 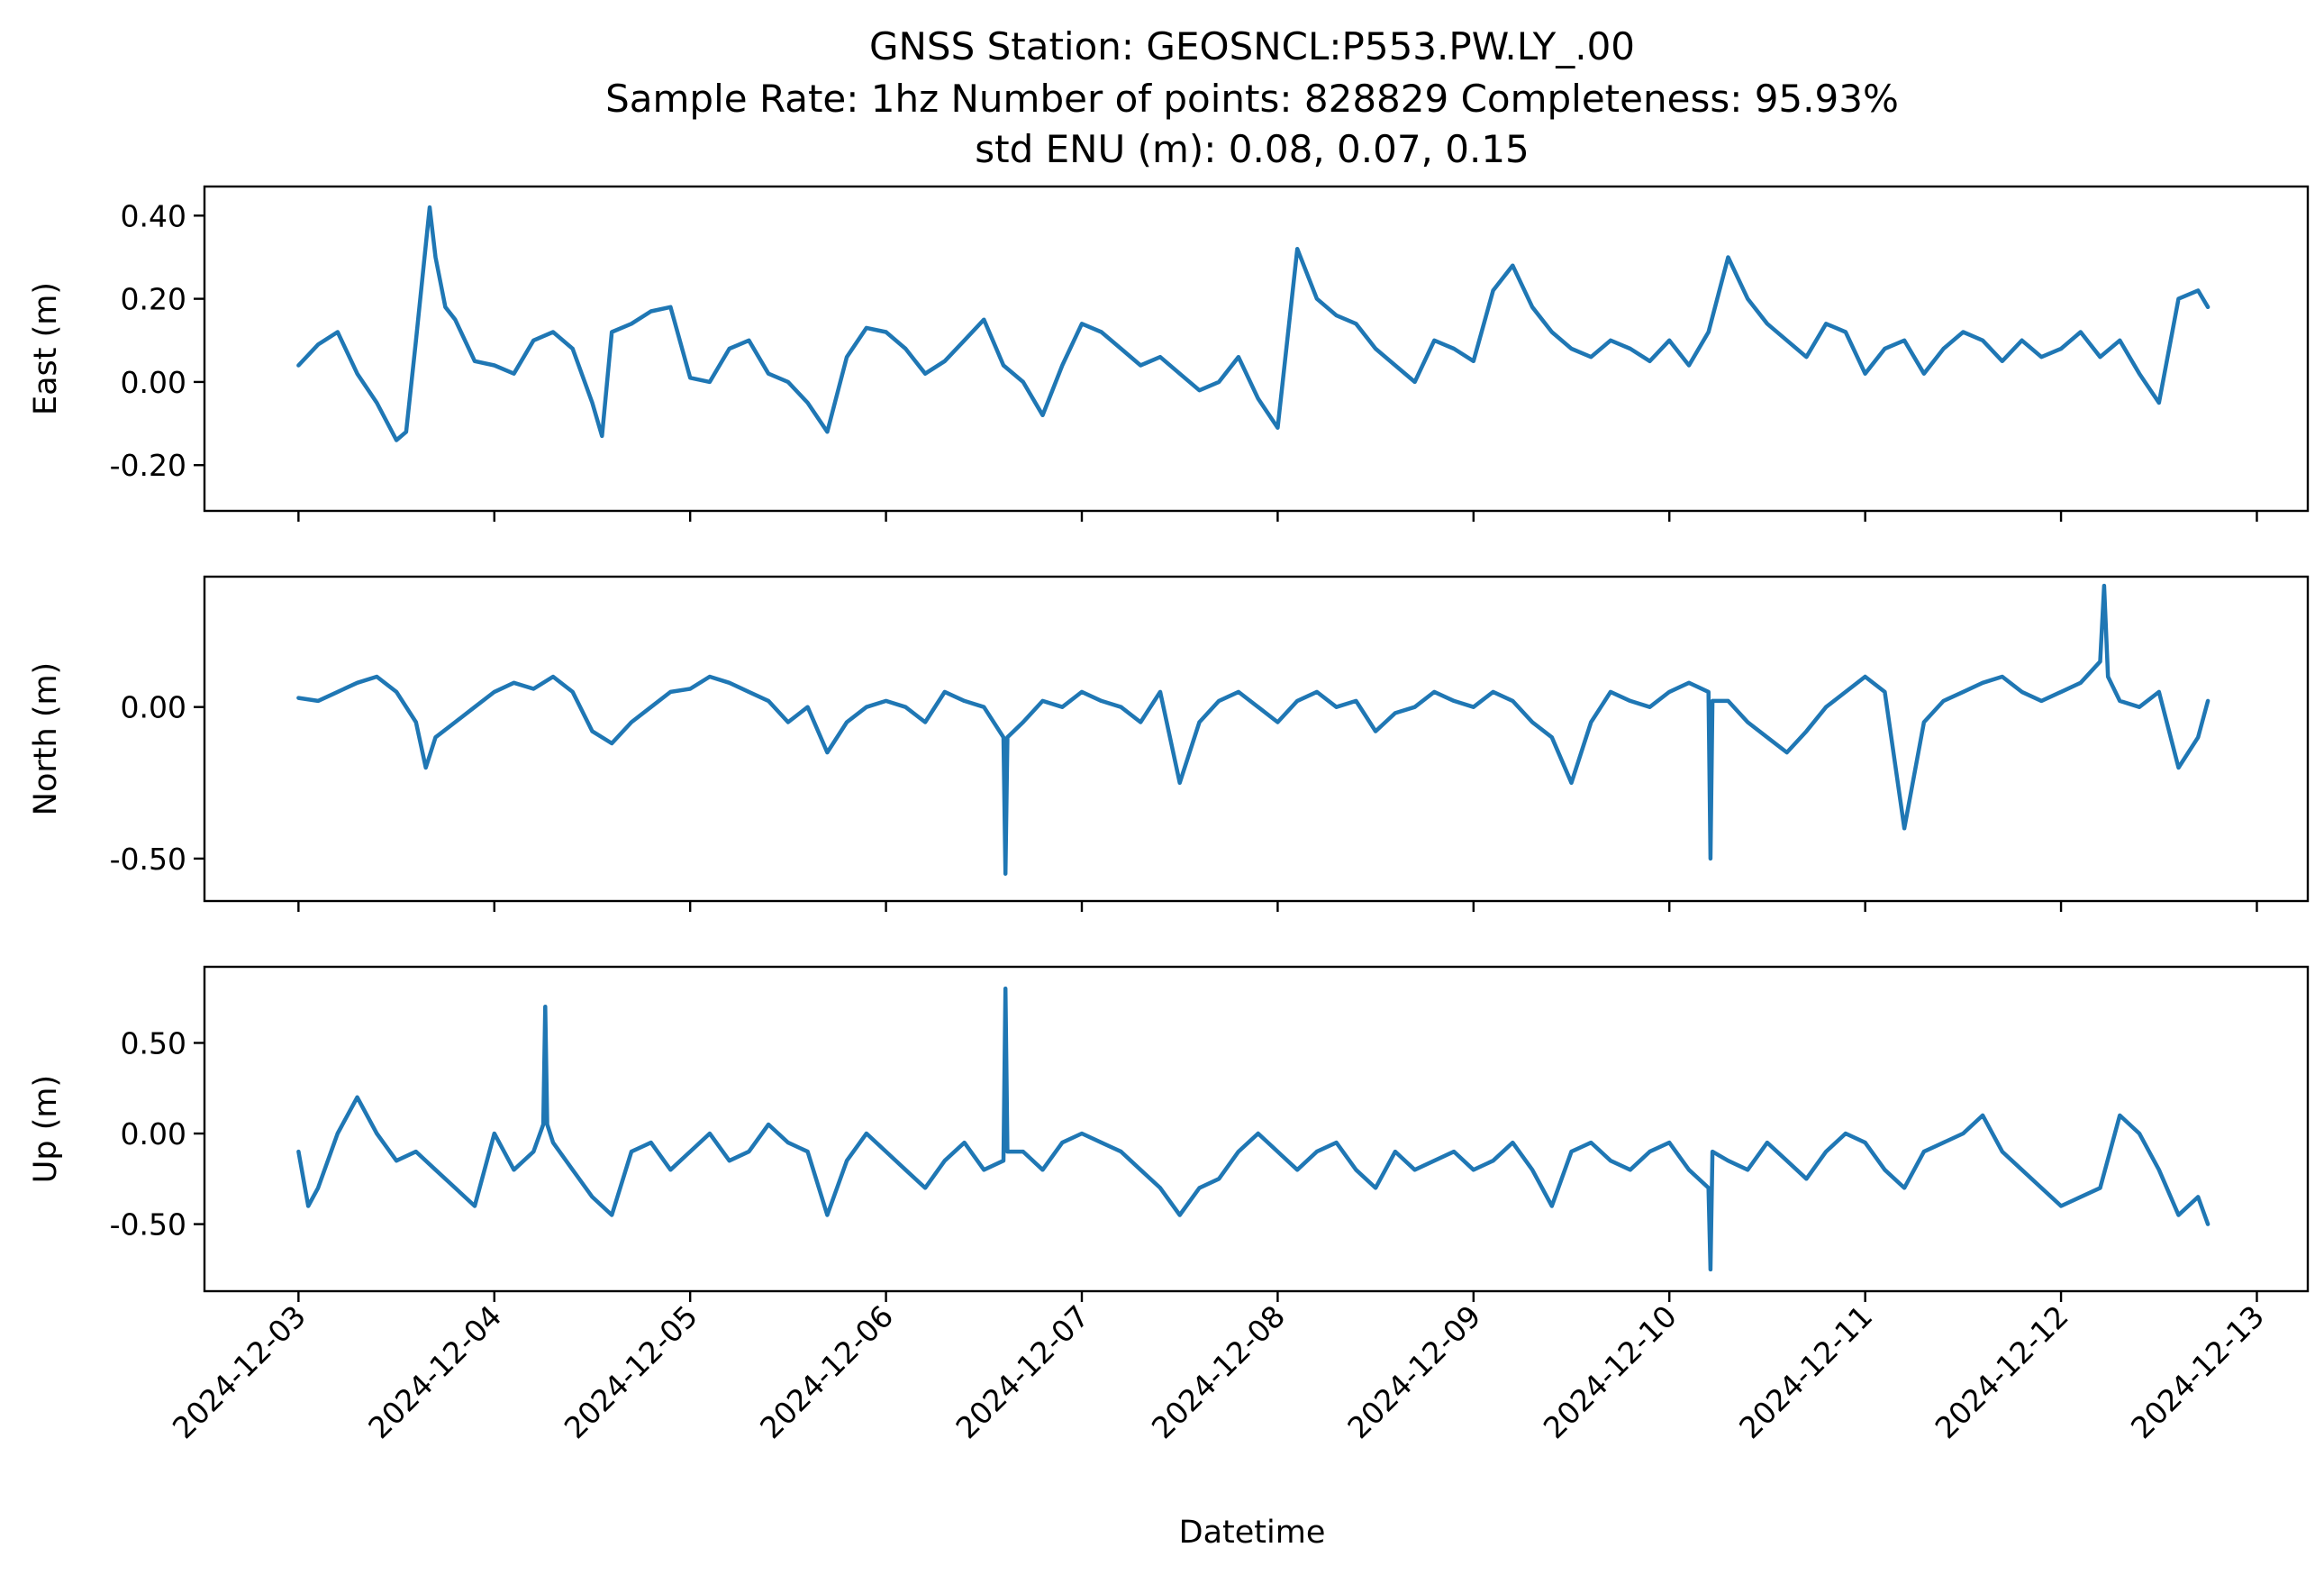 I want to click on x-tick-label: 2024-12-07, so click(x=1022, y=1371).